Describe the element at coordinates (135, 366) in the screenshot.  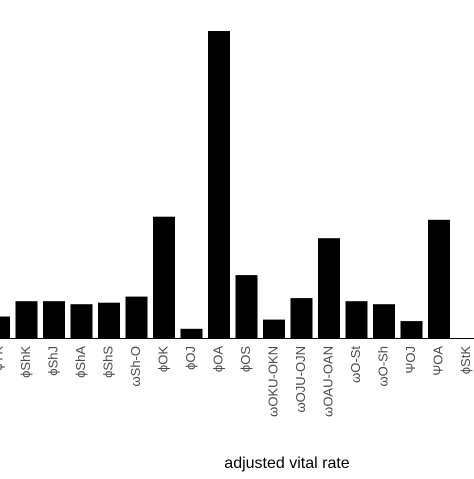
I see `x-tick-label-5: ωSh-O` at that location.